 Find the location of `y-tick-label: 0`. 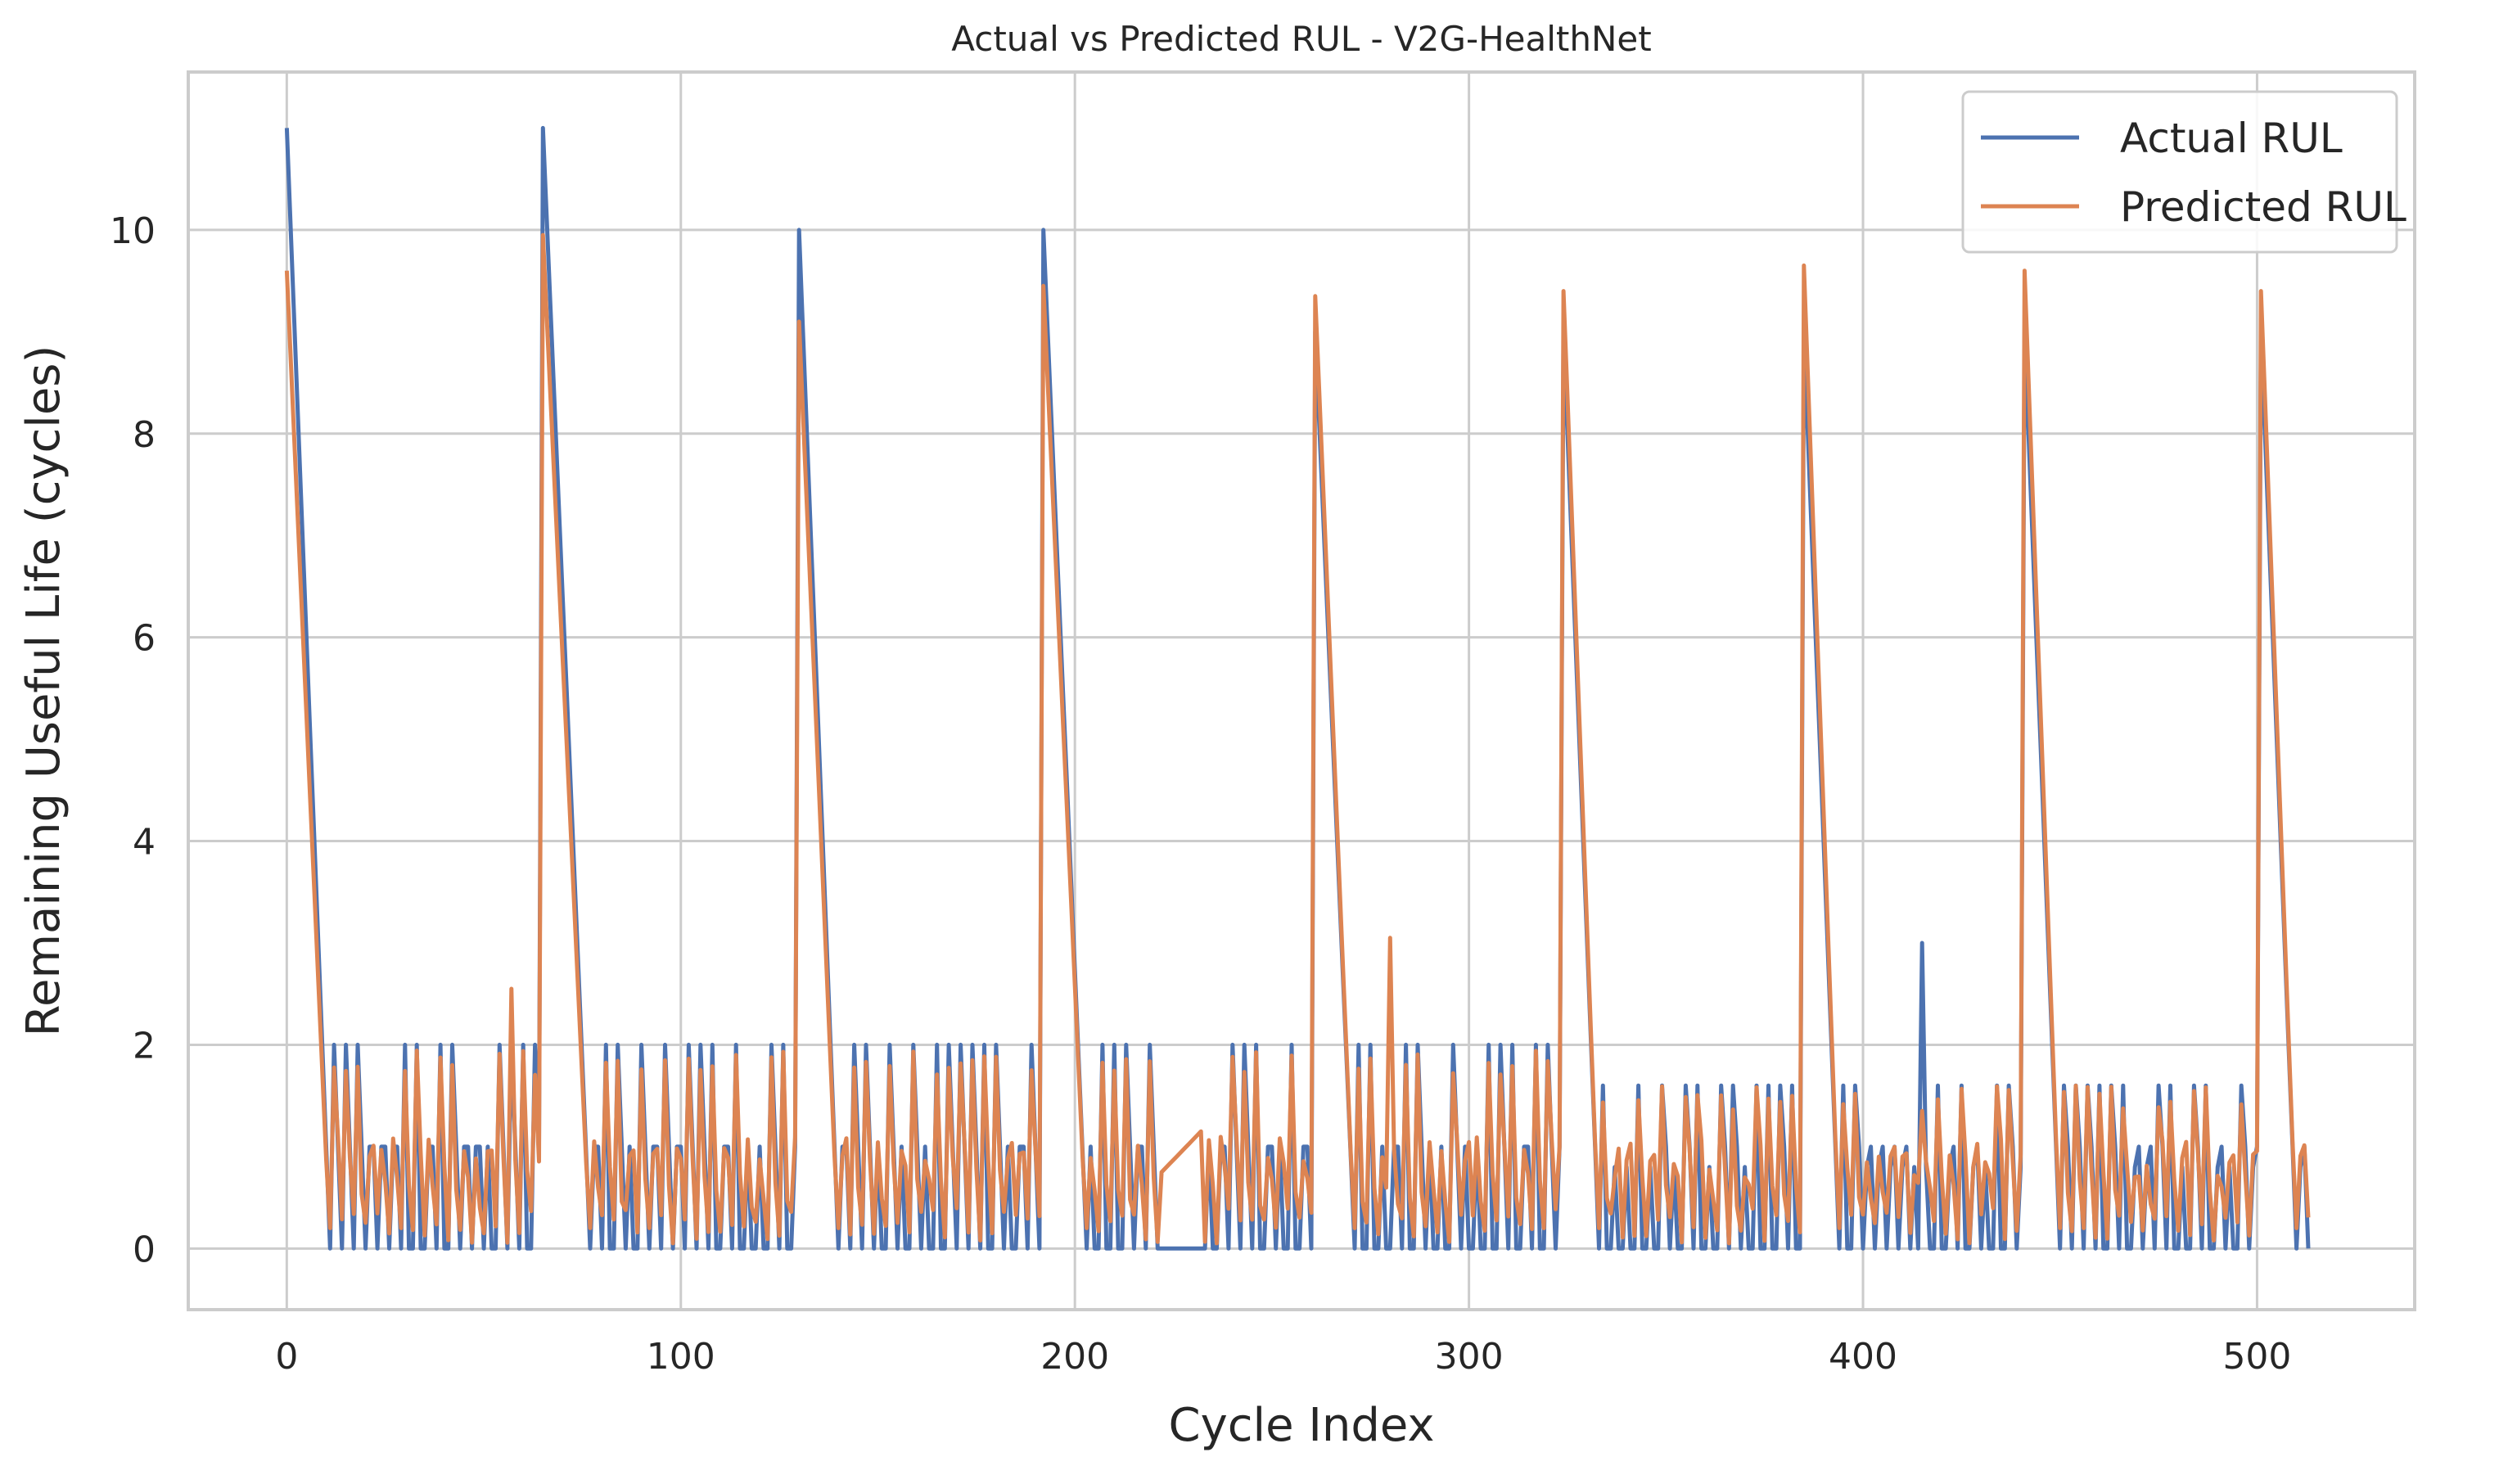

y-tick-label: 0 is located at coordinates (145, 1249).